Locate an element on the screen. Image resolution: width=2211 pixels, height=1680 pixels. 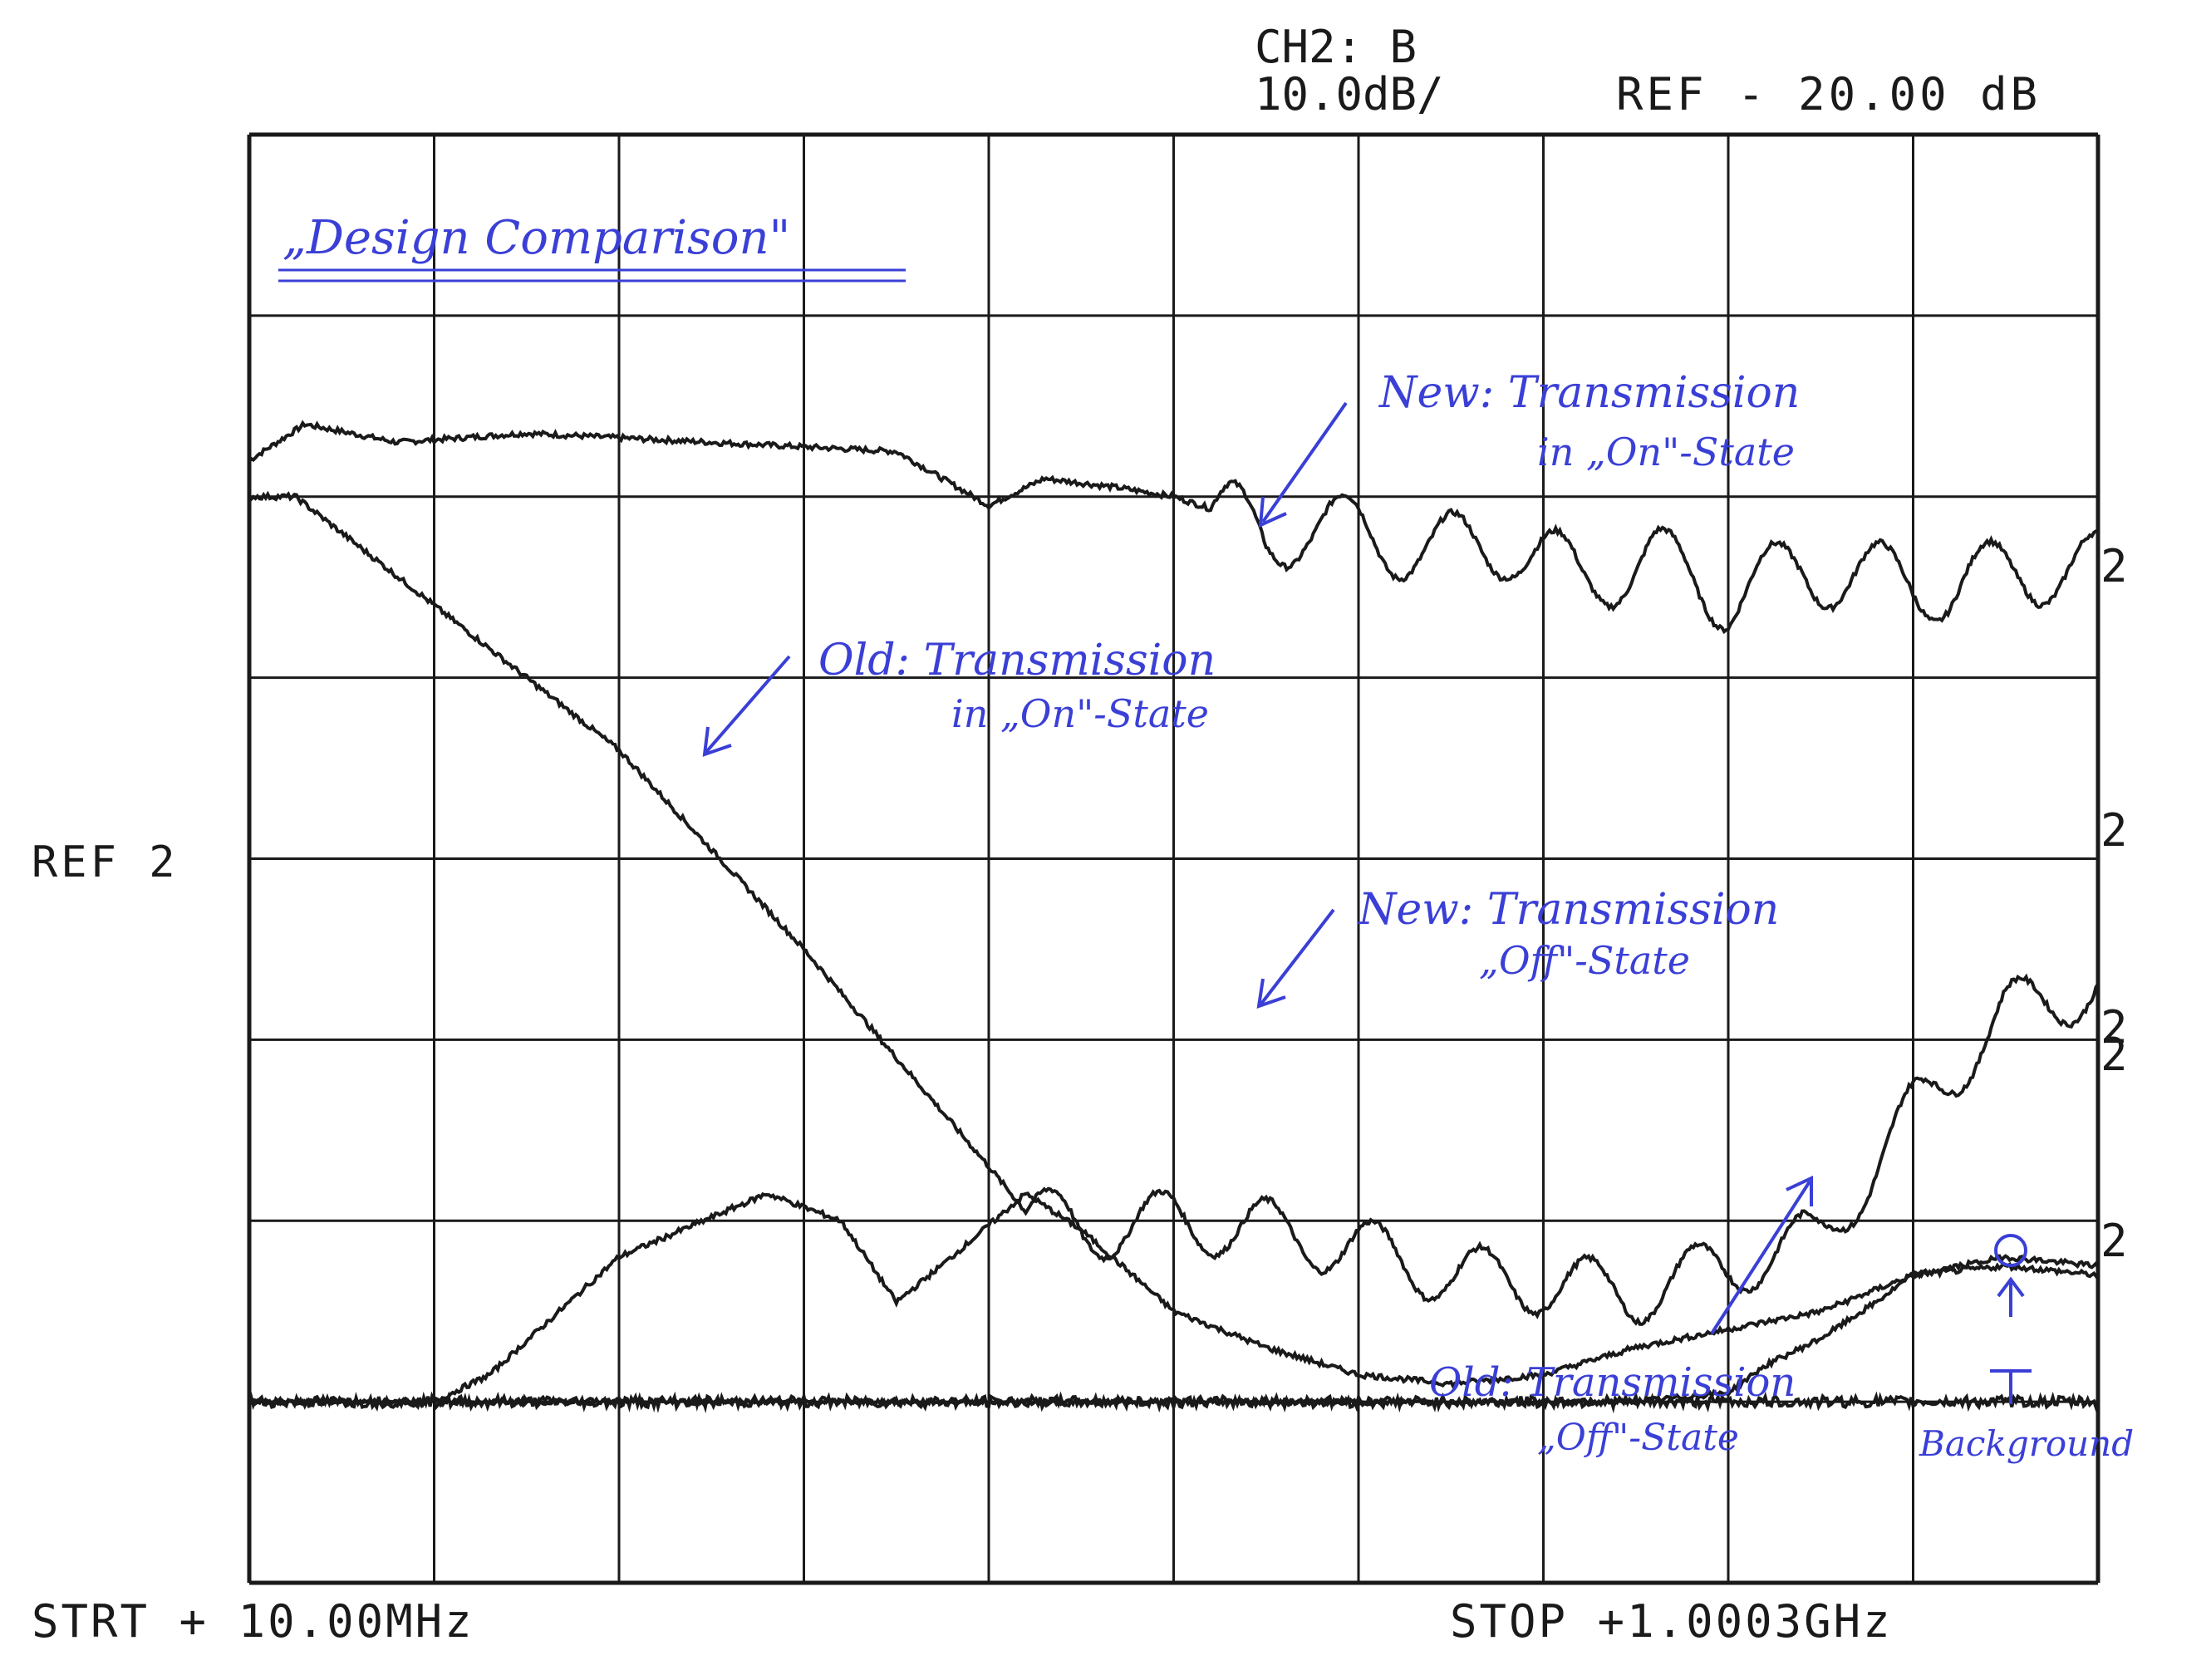
stop-frequency-label: STOP +1.0003GHz is located at coordinates (1671, 1621).